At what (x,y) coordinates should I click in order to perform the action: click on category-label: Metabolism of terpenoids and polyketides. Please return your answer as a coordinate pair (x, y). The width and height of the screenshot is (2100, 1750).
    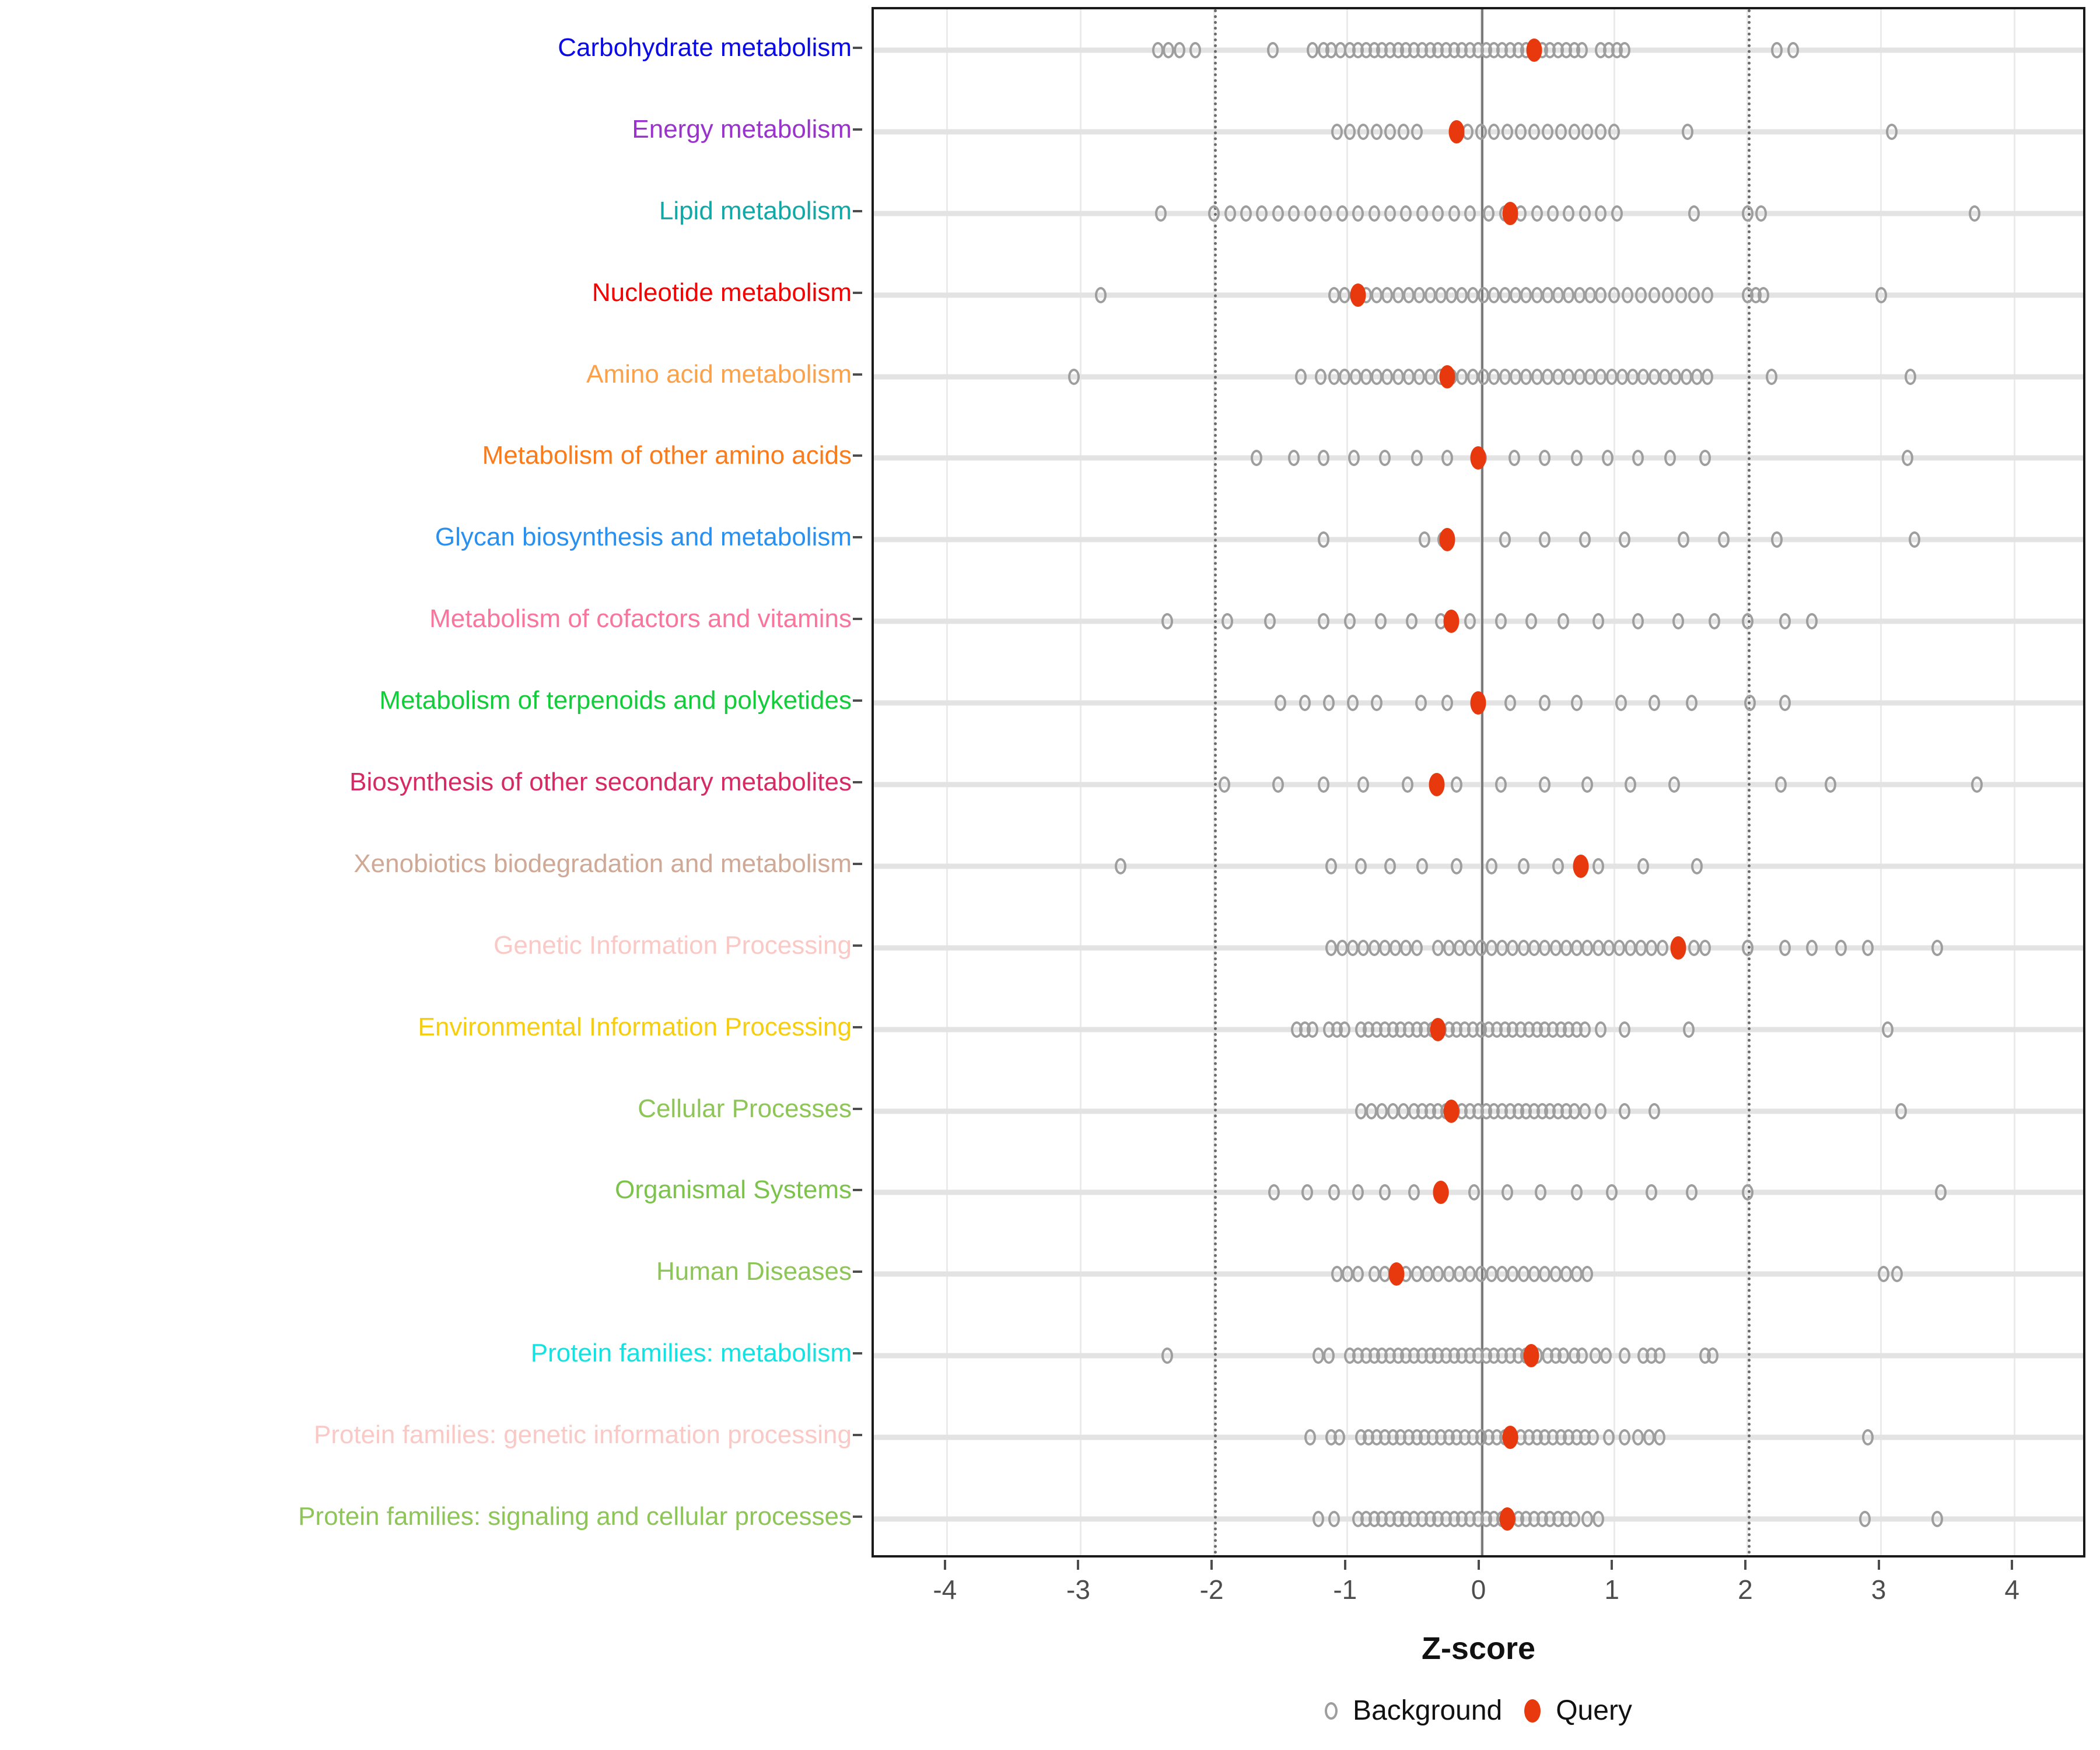
    Looking at the image, I should click on (615, 701).